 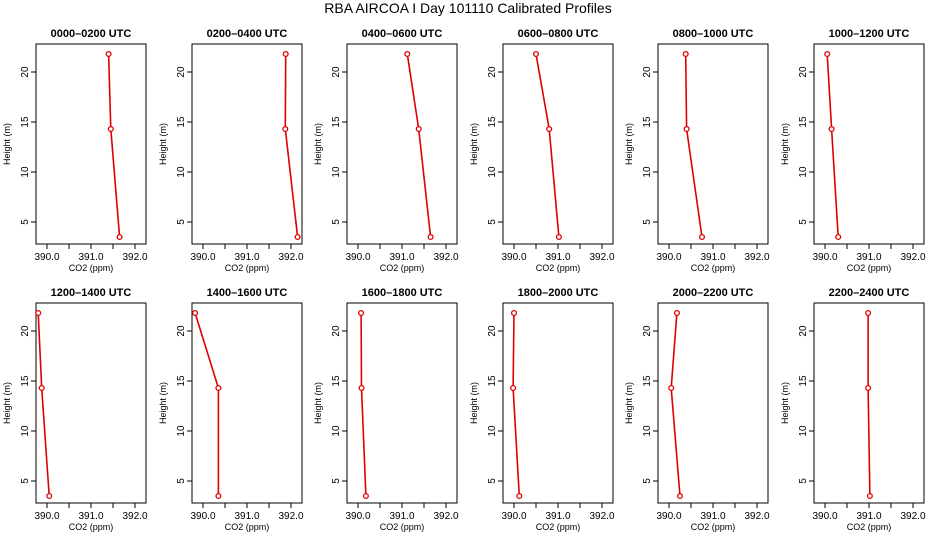 What do you see at coordinates (247, 293) in the screenshot?
I see `panel-title: 1400–1600 UTC` at bounding box center [247, 293].